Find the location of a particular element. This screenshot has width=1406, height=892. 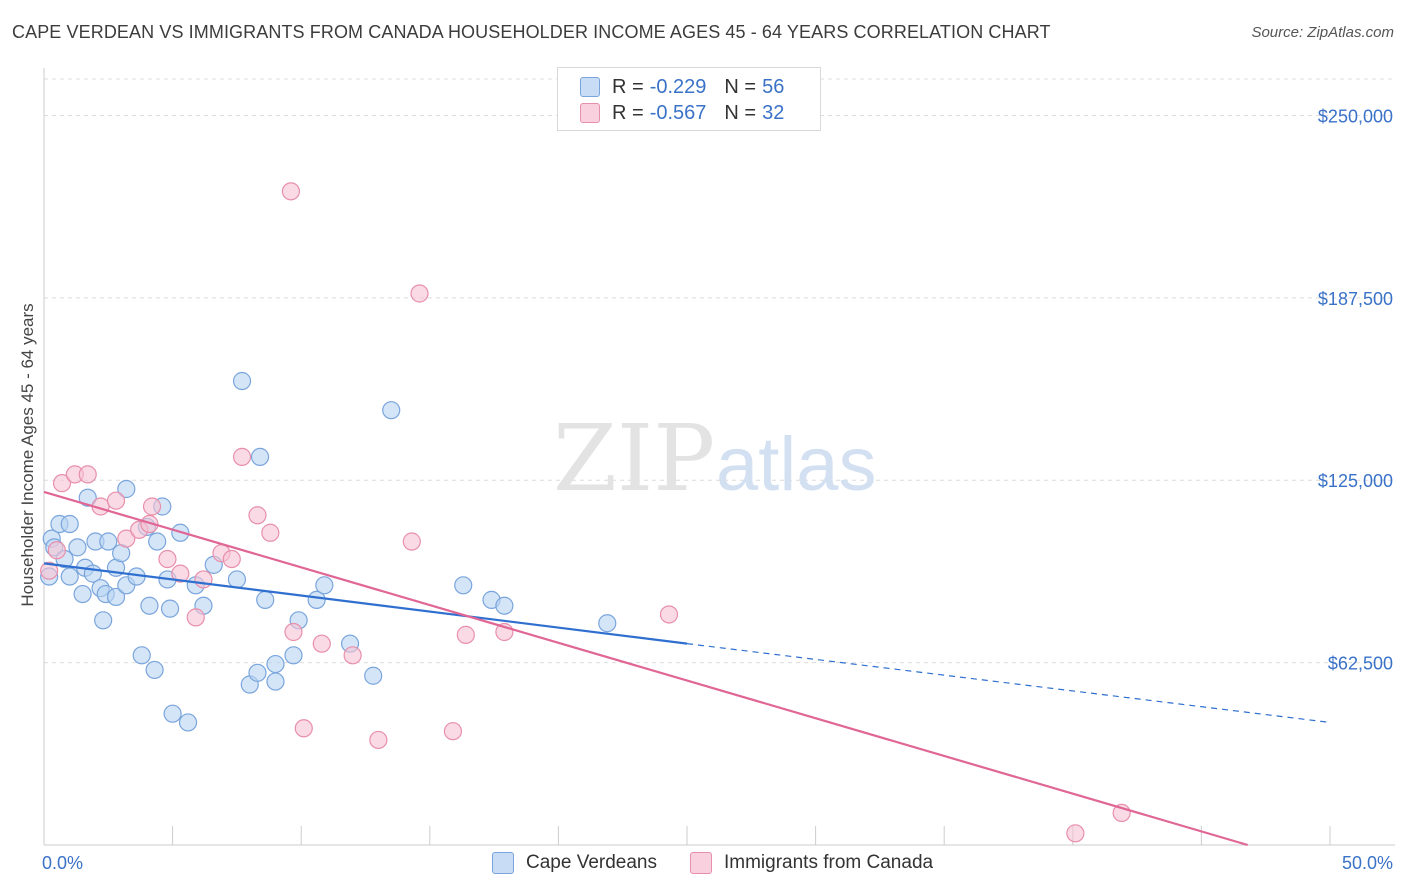

x-tick-label-min: 0.0% is located at coordinates (62, 863).